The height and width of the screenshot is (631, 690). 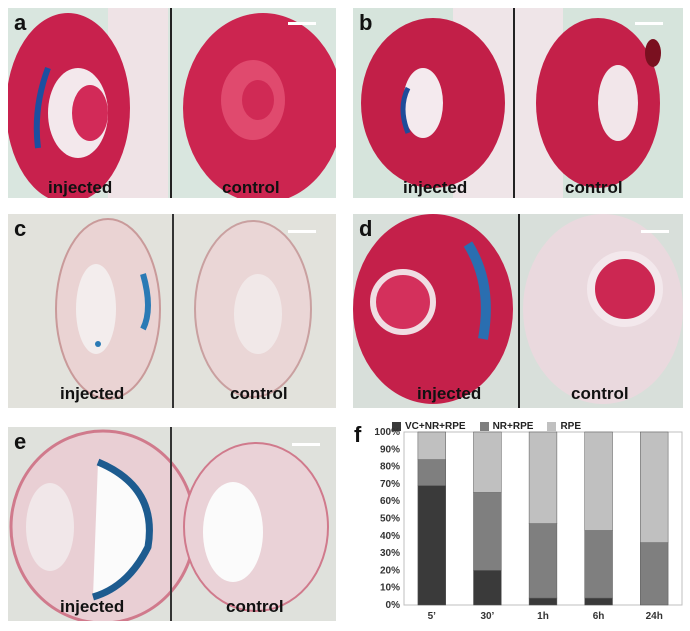 What do you see at coordinates (543, 616) in the screenshot?
I see `x-tick-label: 1h` at bounding box center [543, 616].